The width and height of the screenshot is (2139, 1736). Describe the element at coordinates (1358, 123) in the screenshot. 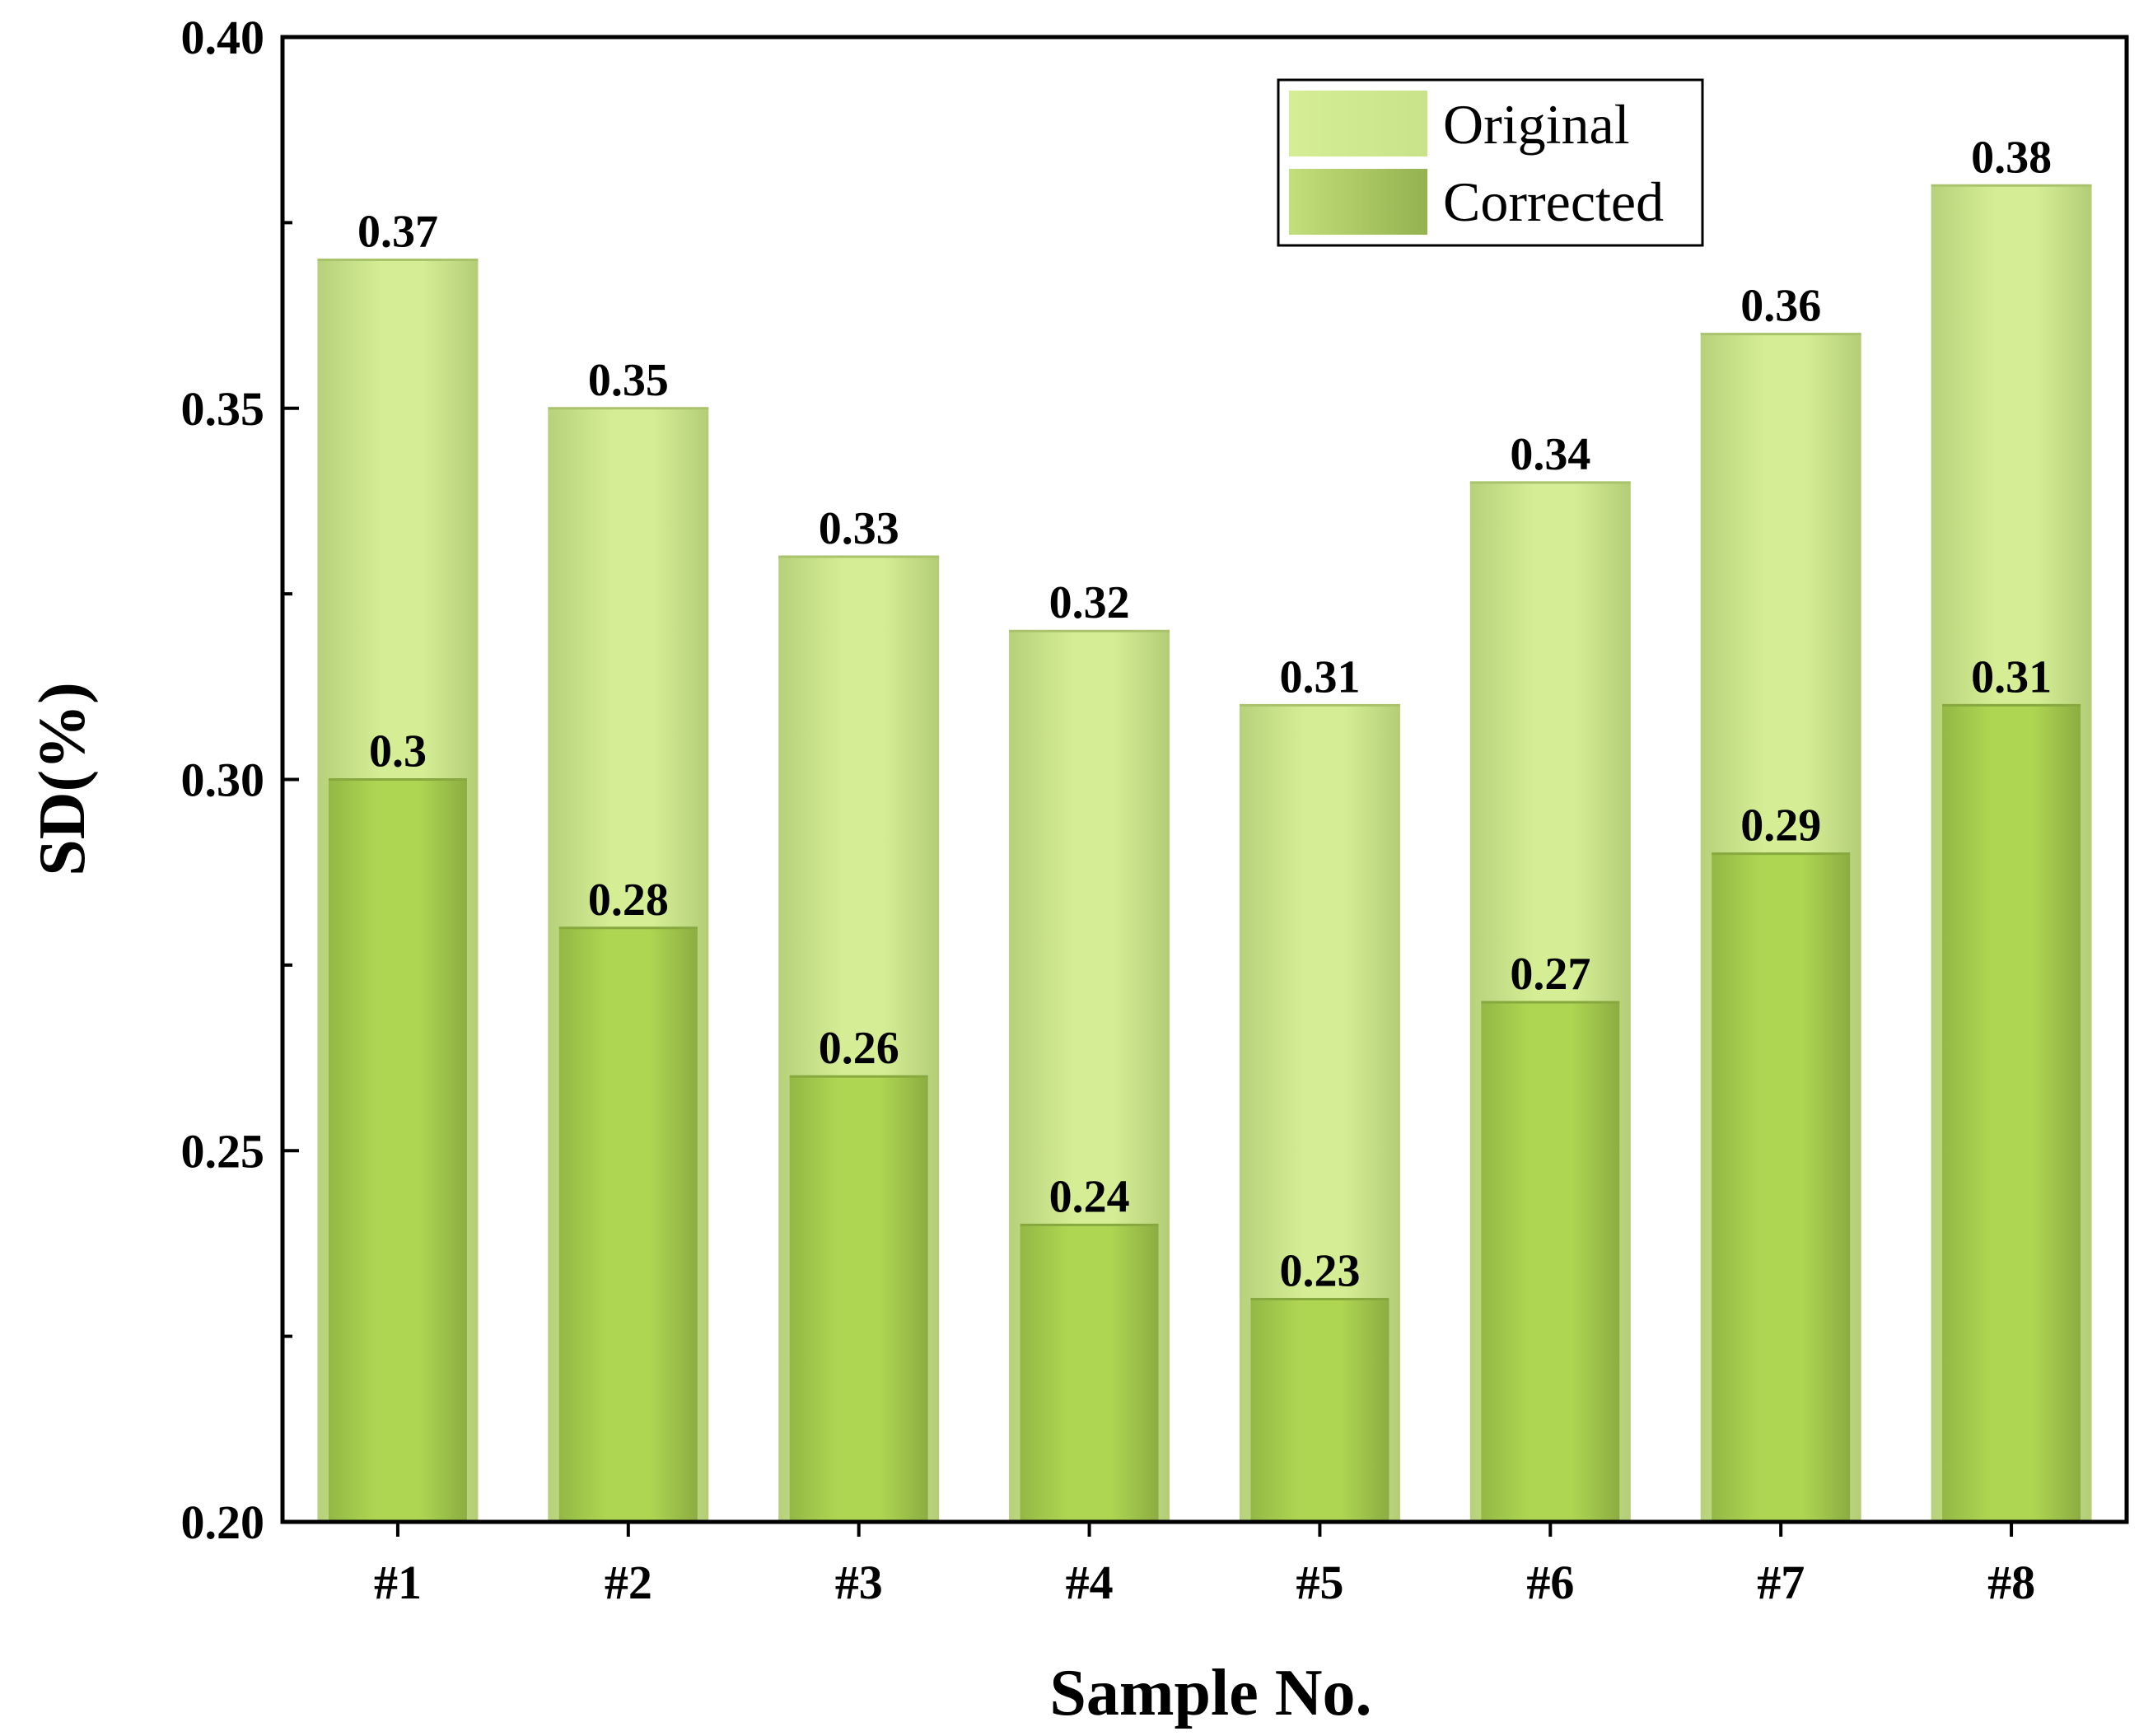

I see `legend-swatch-original` at that location.